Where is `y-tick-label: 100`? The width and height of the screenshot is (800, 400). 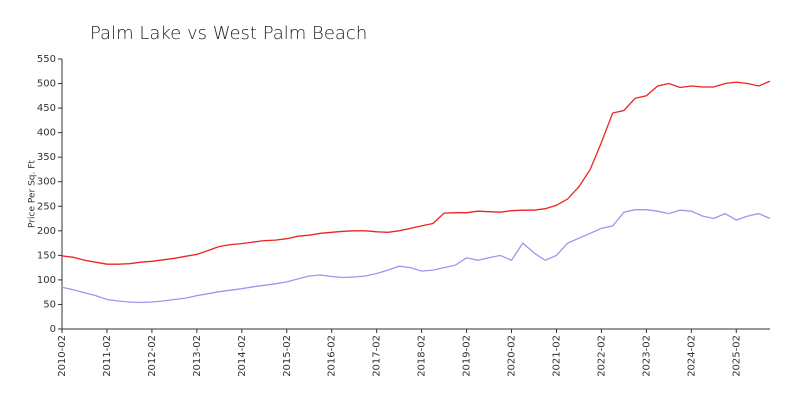 y-tick-label: 100 is located at coordinates (46, 280).